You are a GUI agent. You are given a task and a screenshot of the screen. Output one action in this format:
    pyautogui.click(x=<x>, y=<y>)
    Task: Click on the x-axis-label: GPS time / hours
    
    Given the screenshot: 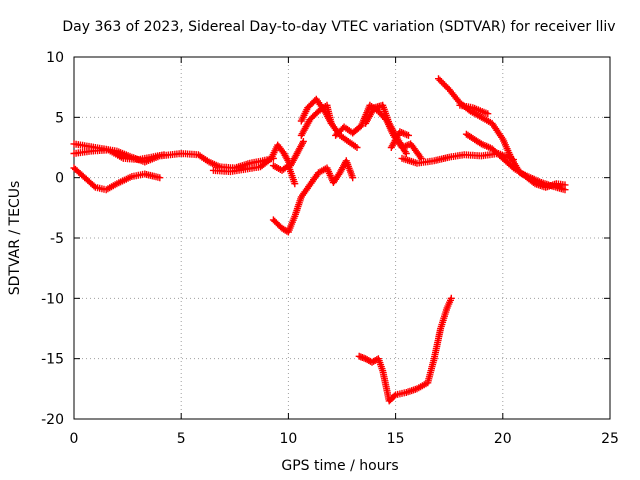 What is the action you would take?
    pyautogui.click(x=339, y=466)
    